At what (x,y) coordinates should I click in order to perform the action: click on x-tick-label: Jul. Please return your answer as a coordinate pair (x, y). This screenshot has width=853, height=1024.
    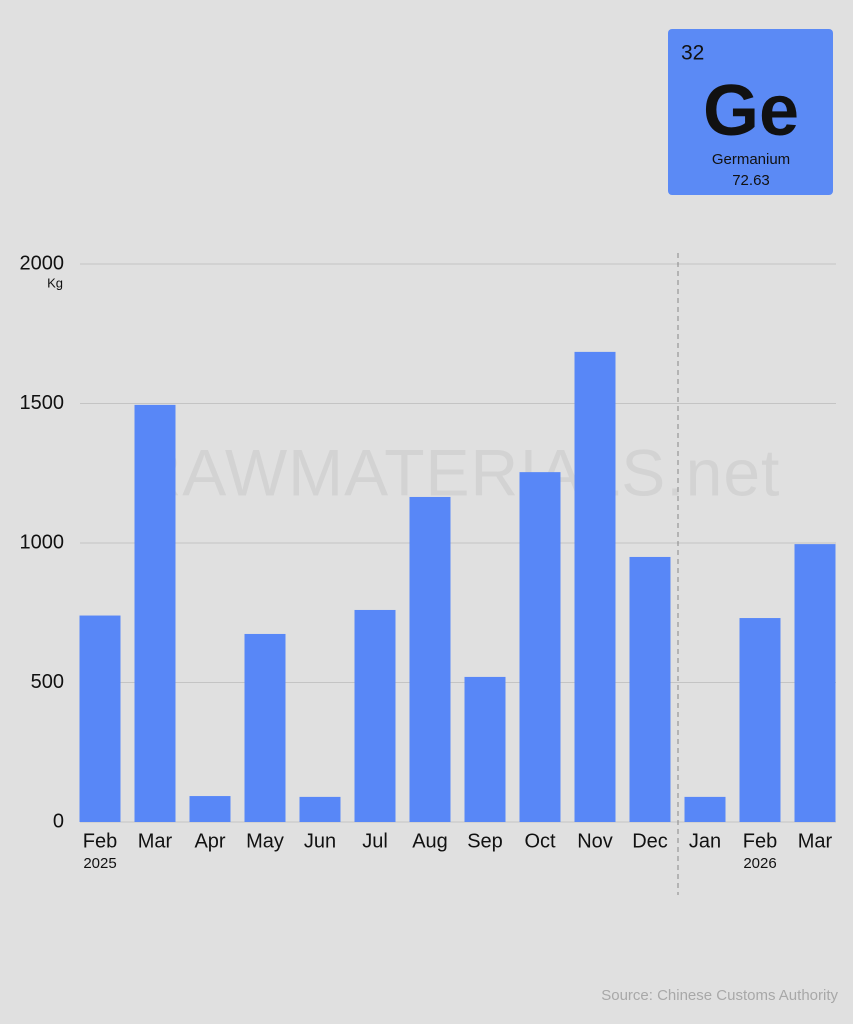
    Looking at the image, I should click on (375, 841).